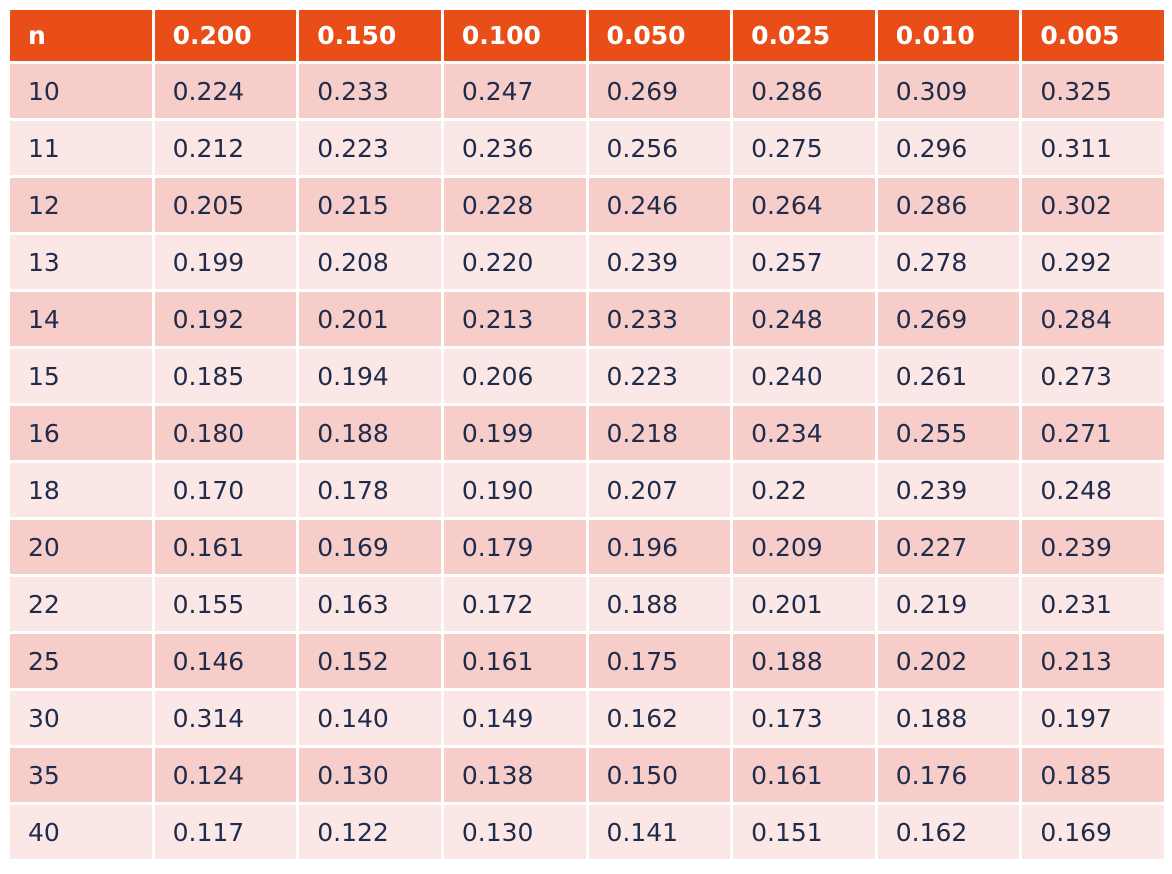 Image resolution: width=1172 pixels, height=874 pixels. What do you see at coordinates (659, 433) in the screenshot?
I see `critical-value-cell: 0.218` at bounding box center [659, 433].